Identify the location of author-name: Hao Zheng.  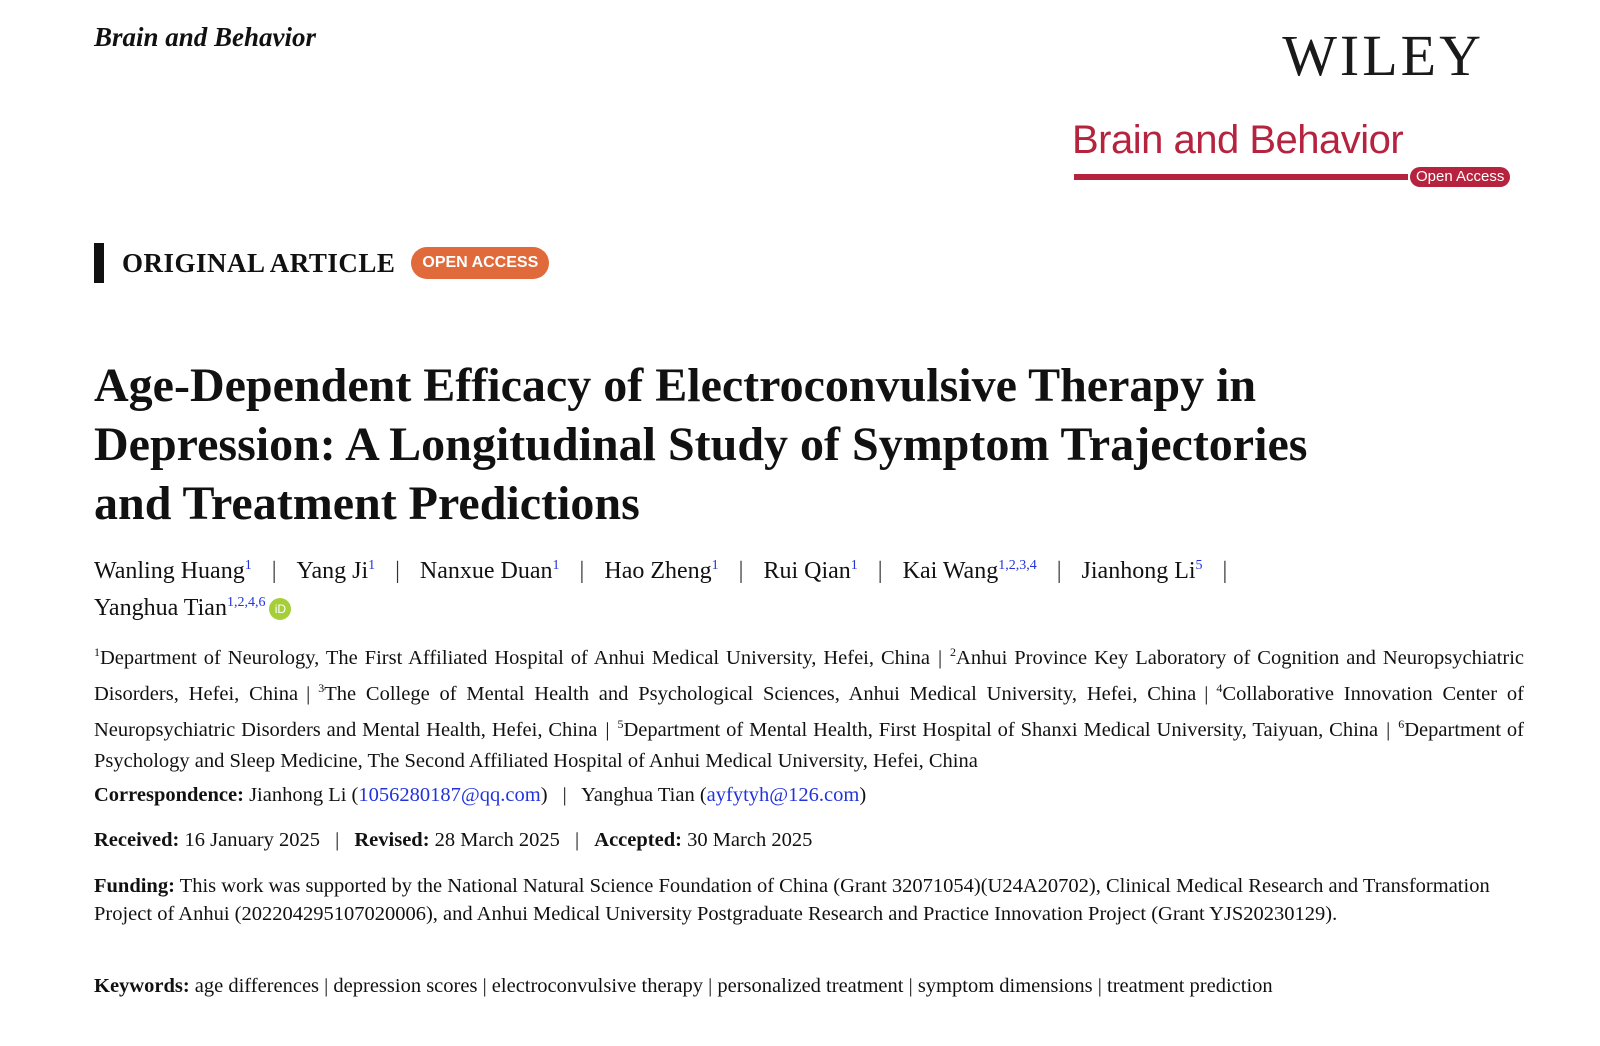
(658, 571).